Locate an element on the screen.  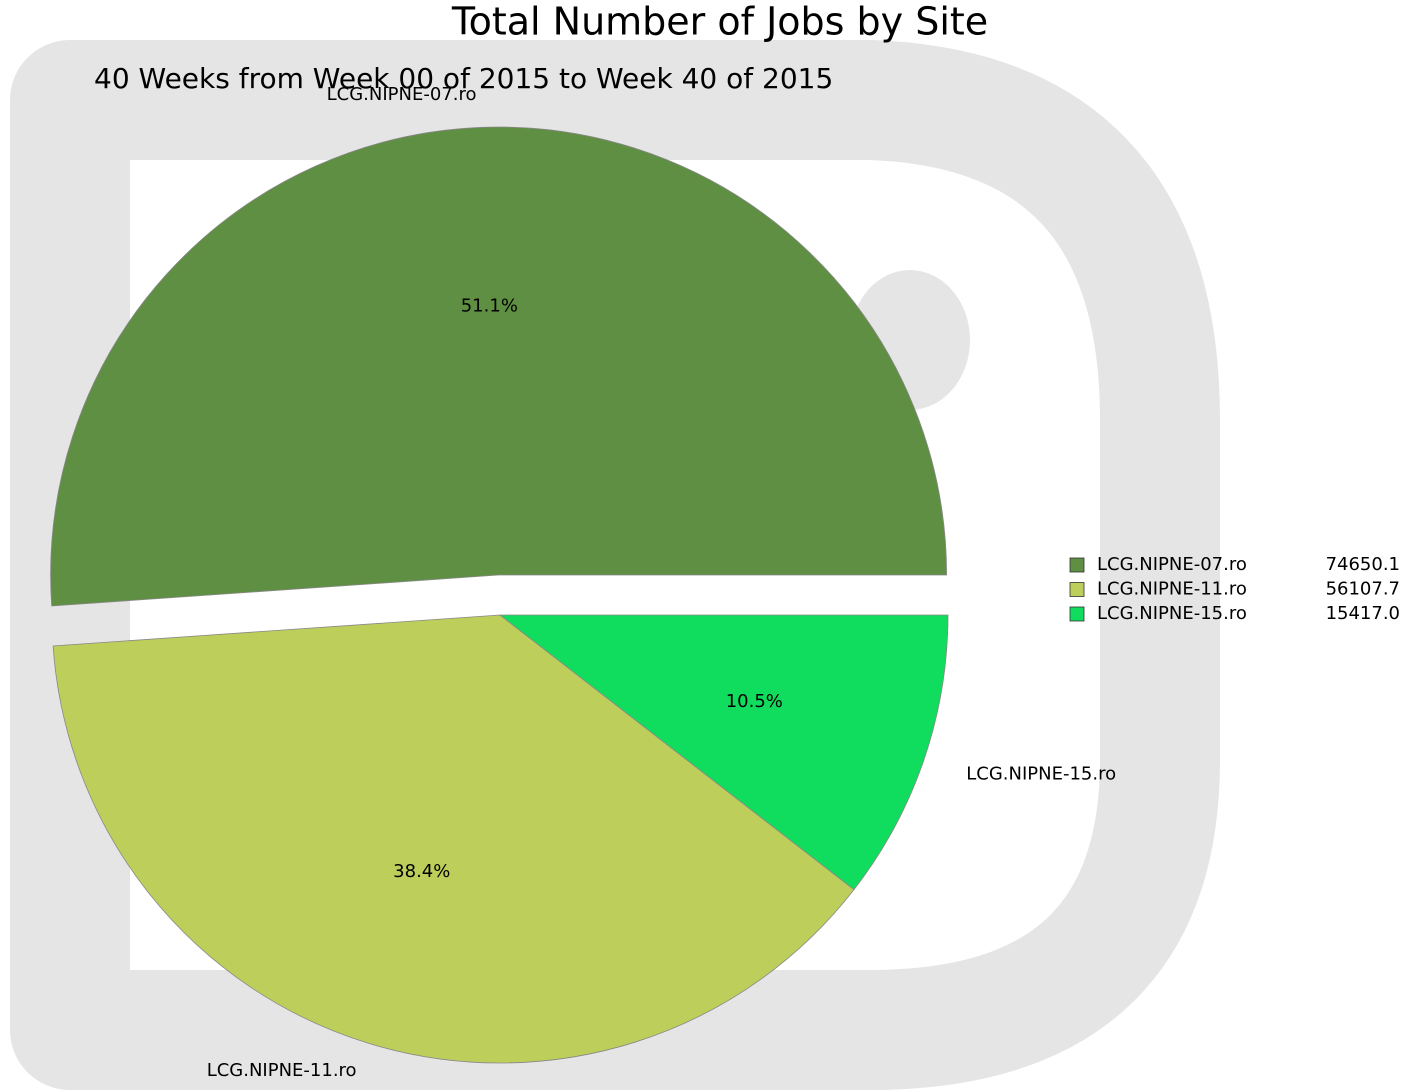
legend-label: LCG.NIPNE-07.ro is located at coordinates (1172, 564).